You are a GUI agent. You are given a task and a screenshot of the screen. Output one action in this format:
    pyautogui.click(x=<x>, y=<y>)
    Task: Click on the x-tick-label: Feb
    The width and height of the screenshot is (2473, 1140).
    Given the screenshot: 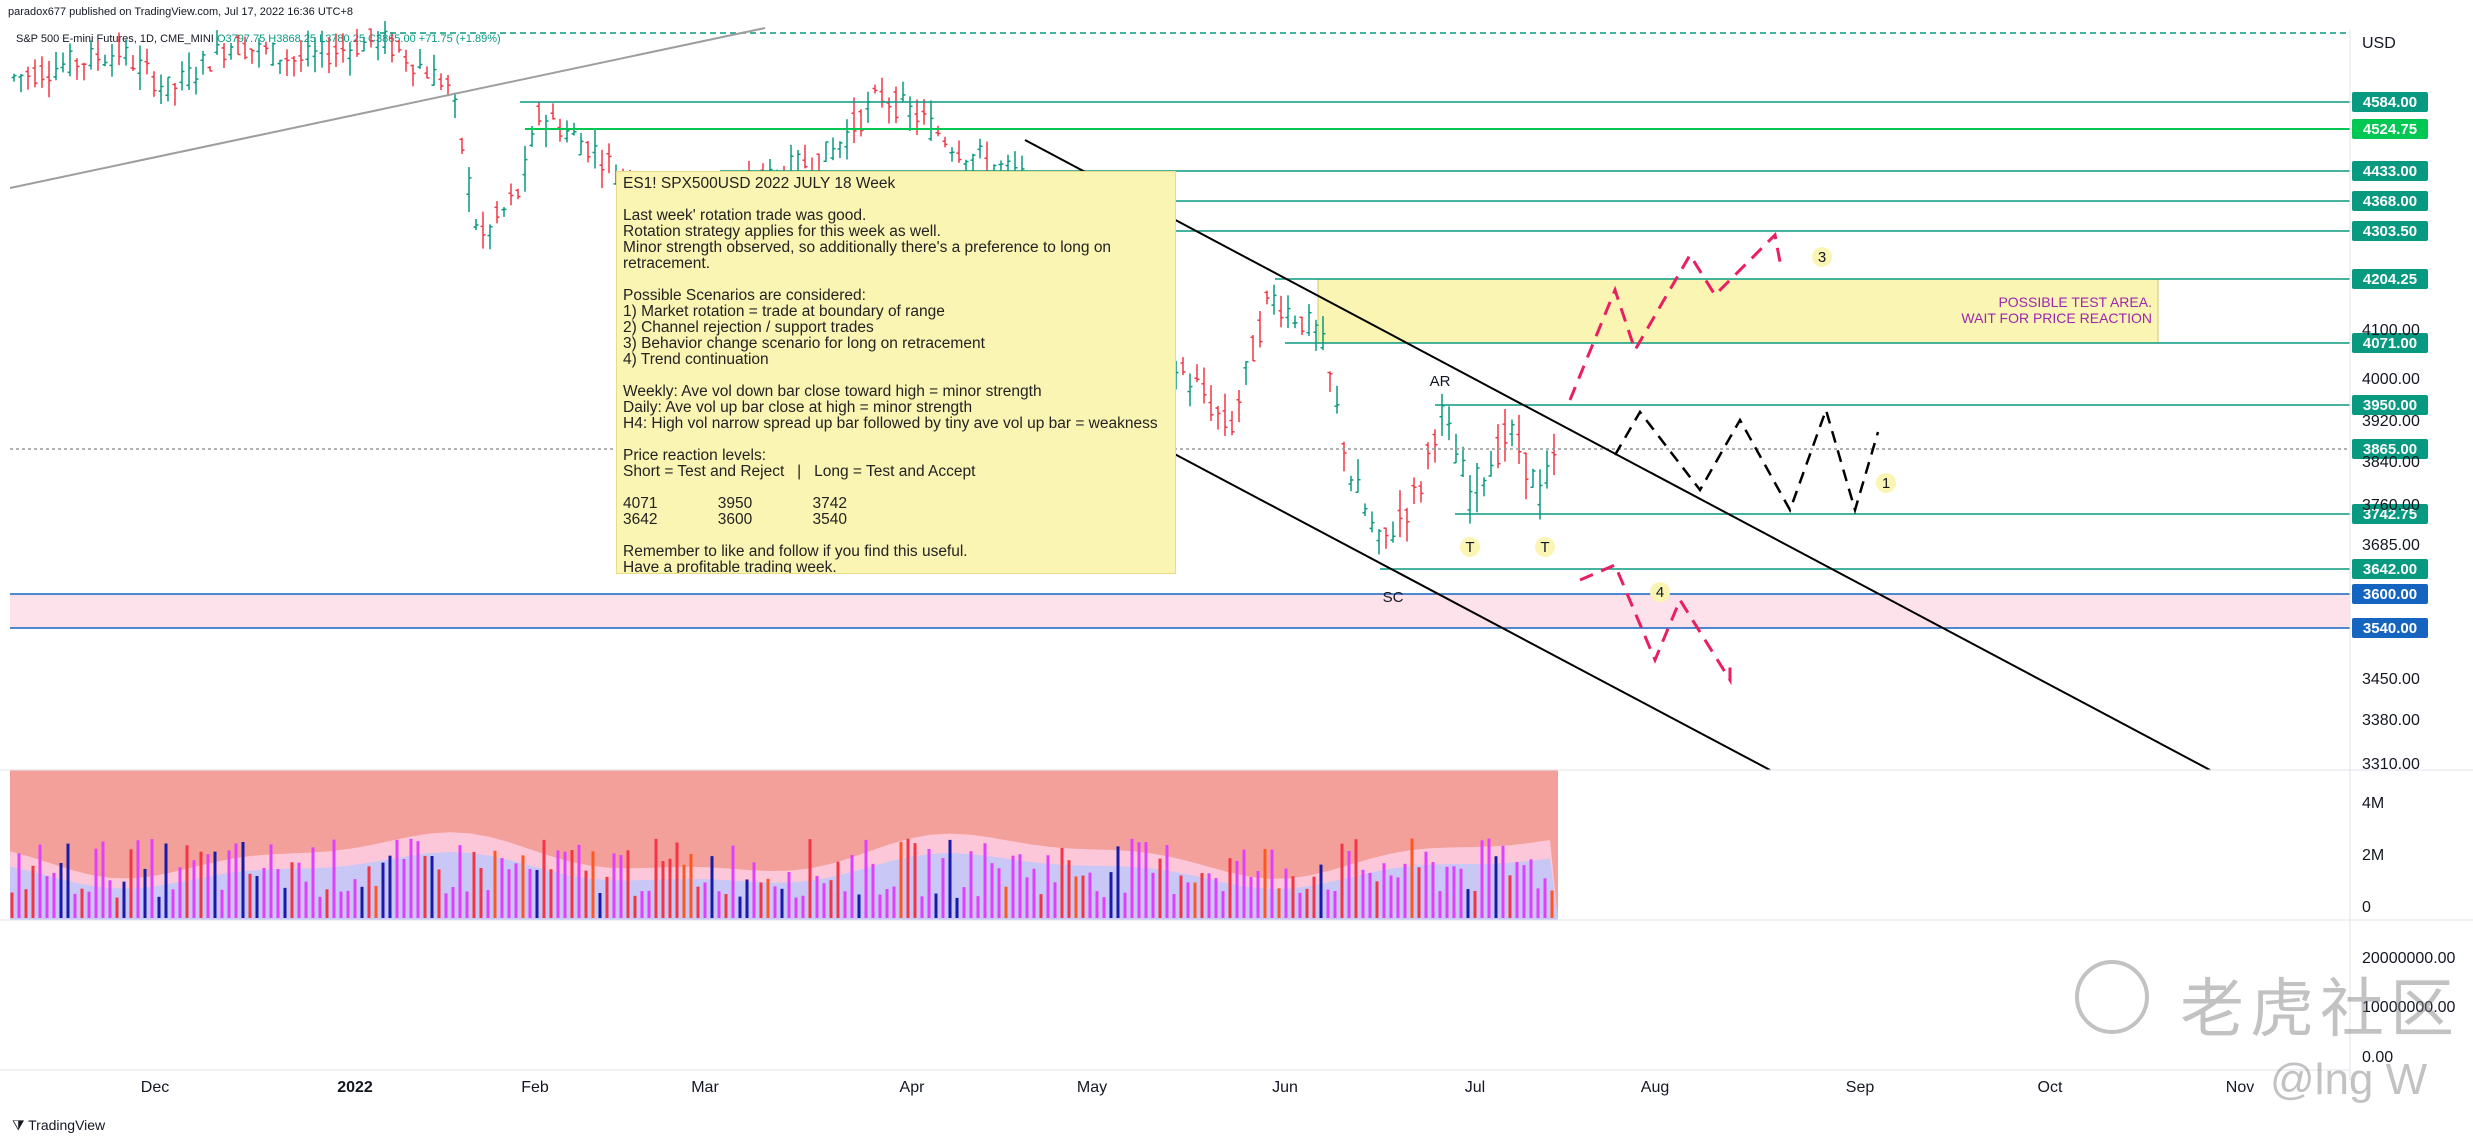 What is the action you would take?
    pyautogui.click(x=535, y=1087)
    